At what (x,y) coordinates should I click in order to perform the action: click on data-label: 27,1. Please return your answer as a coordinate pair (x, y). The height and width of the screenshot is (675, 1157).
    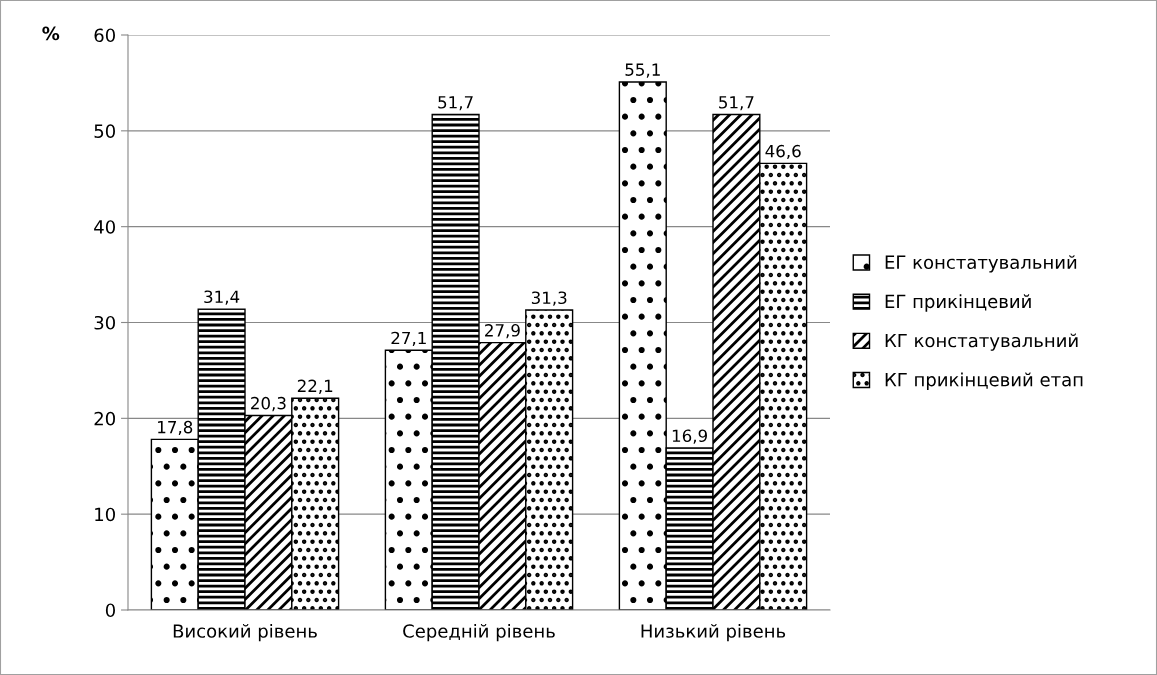
    Looking at the image, I should click on (408, 338).